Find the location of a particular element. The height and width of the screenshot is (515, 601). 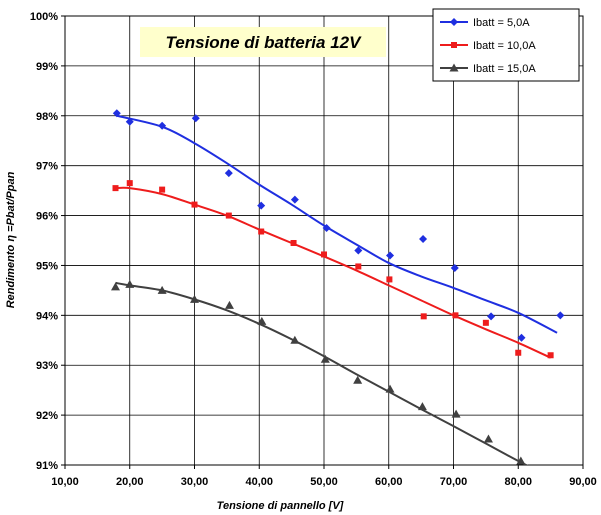

x-tick-label: 60,00 is located at coordinates (389, 482).